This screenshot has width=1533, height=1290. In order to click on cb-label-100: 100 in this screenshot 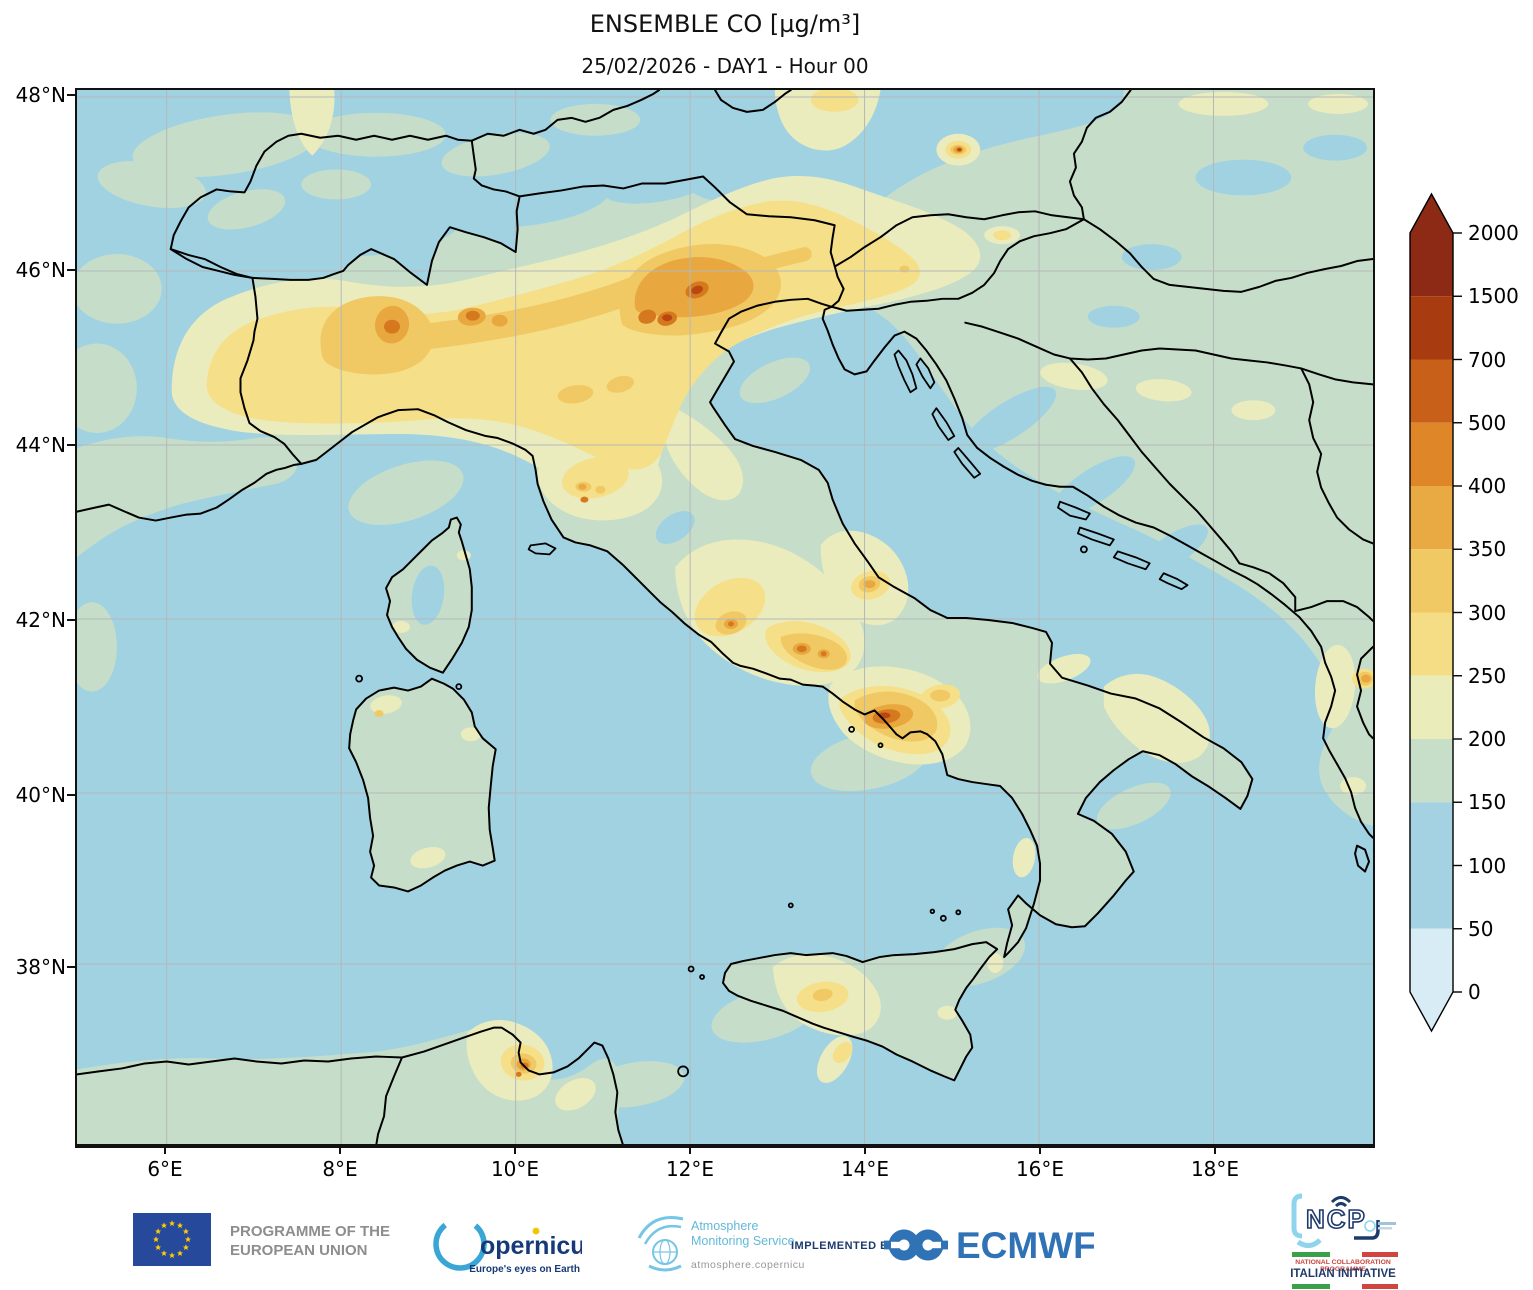, I will do `click(1487, 866)`.